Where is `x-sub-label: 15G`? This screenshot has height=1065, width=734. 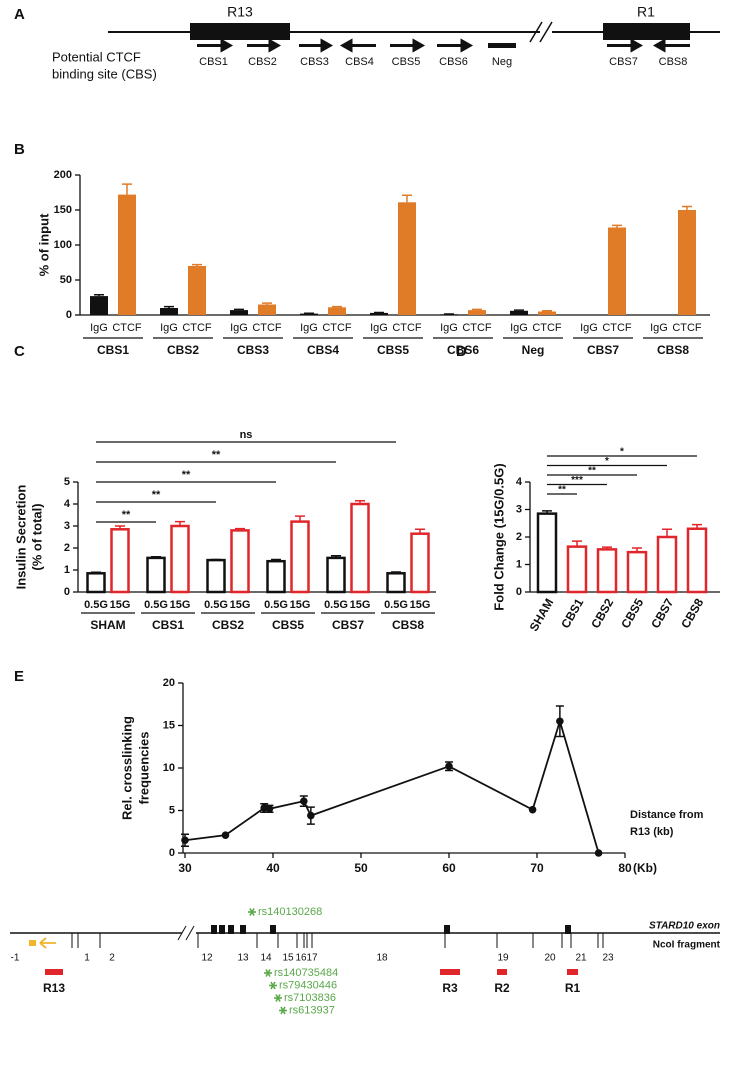
x-sub-label: 15G is located at coordinates (360, 605).